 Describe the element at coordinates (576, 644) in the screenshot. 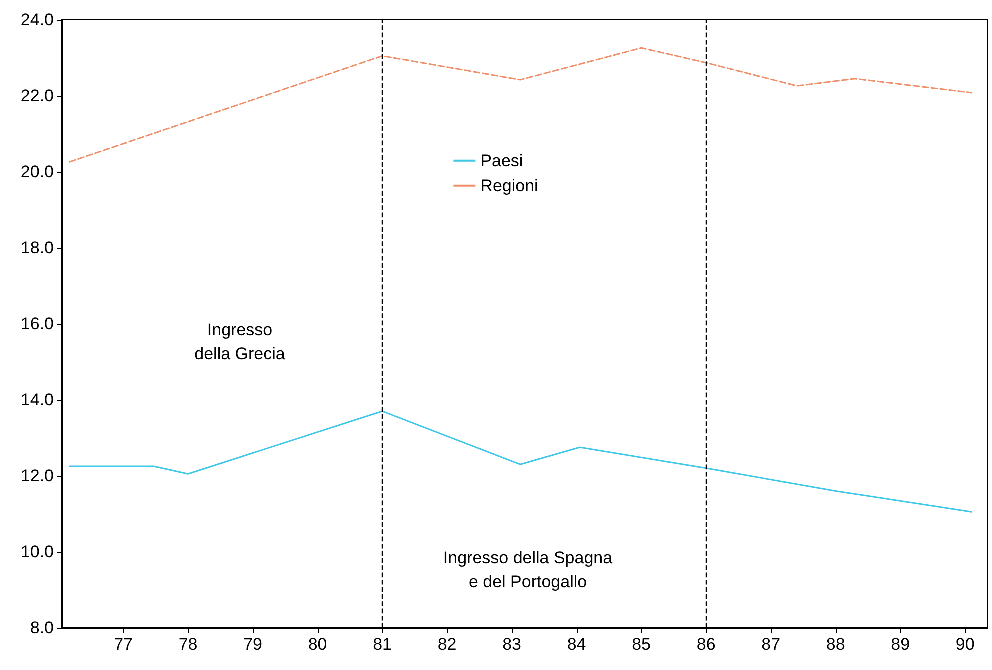

I see `x-tick-label: 84` at that location.